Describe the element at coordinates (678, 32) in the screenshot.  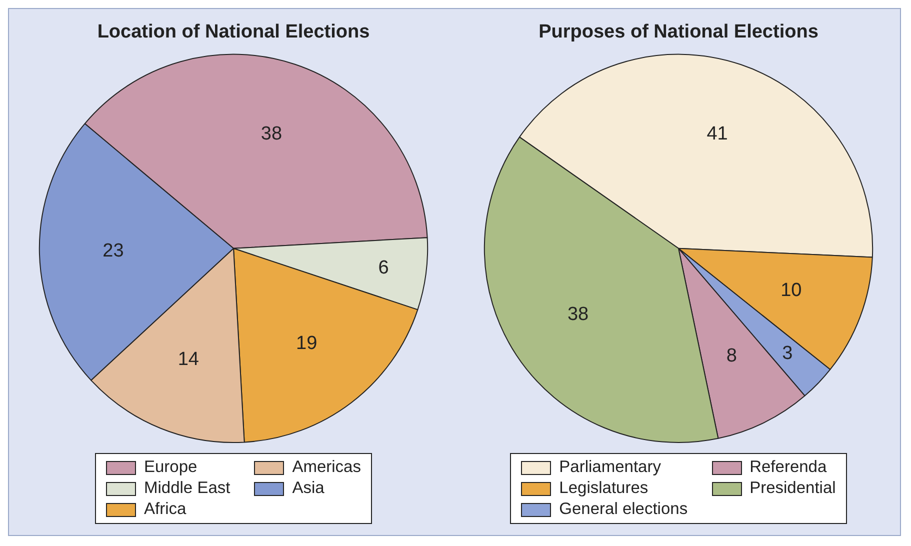
I see `chart-title: Purposes of National Elections` at that location.